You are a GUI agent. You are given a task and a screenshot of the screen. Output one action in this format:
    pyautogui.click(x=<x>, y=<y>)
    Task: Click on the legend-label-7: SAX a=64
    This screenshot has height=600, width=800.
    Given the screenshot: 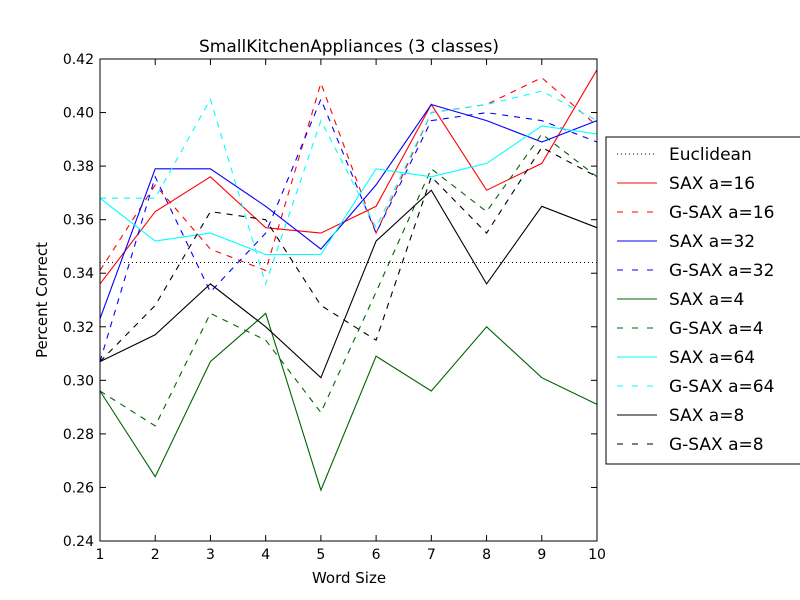 What is the action you would take?
    pyautogui.click(x=712, y=358)
    